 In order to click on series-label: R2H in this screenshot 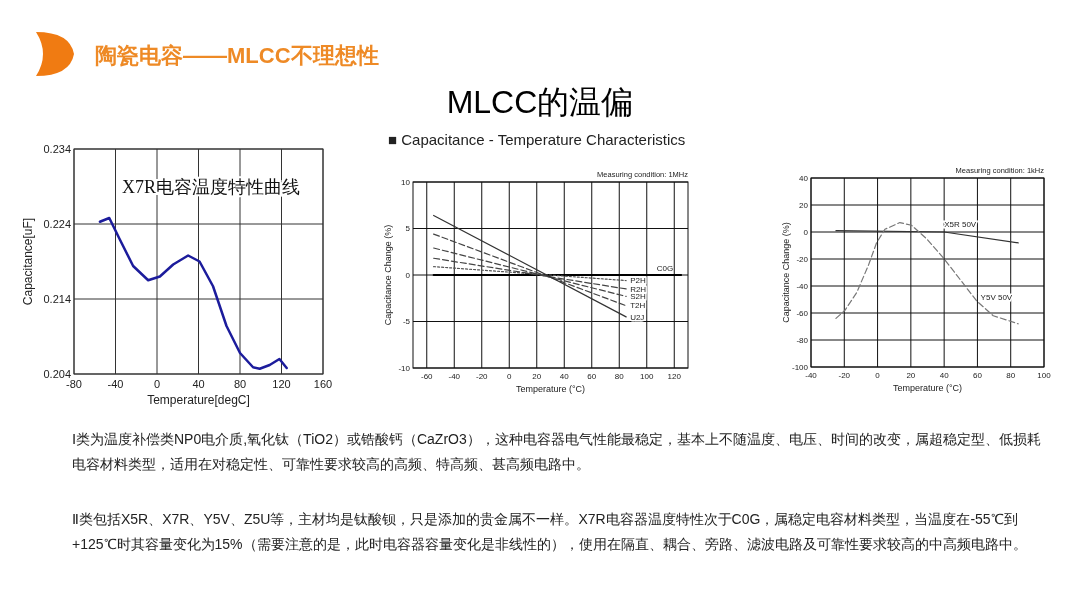, I will do `click(638, 289)`.